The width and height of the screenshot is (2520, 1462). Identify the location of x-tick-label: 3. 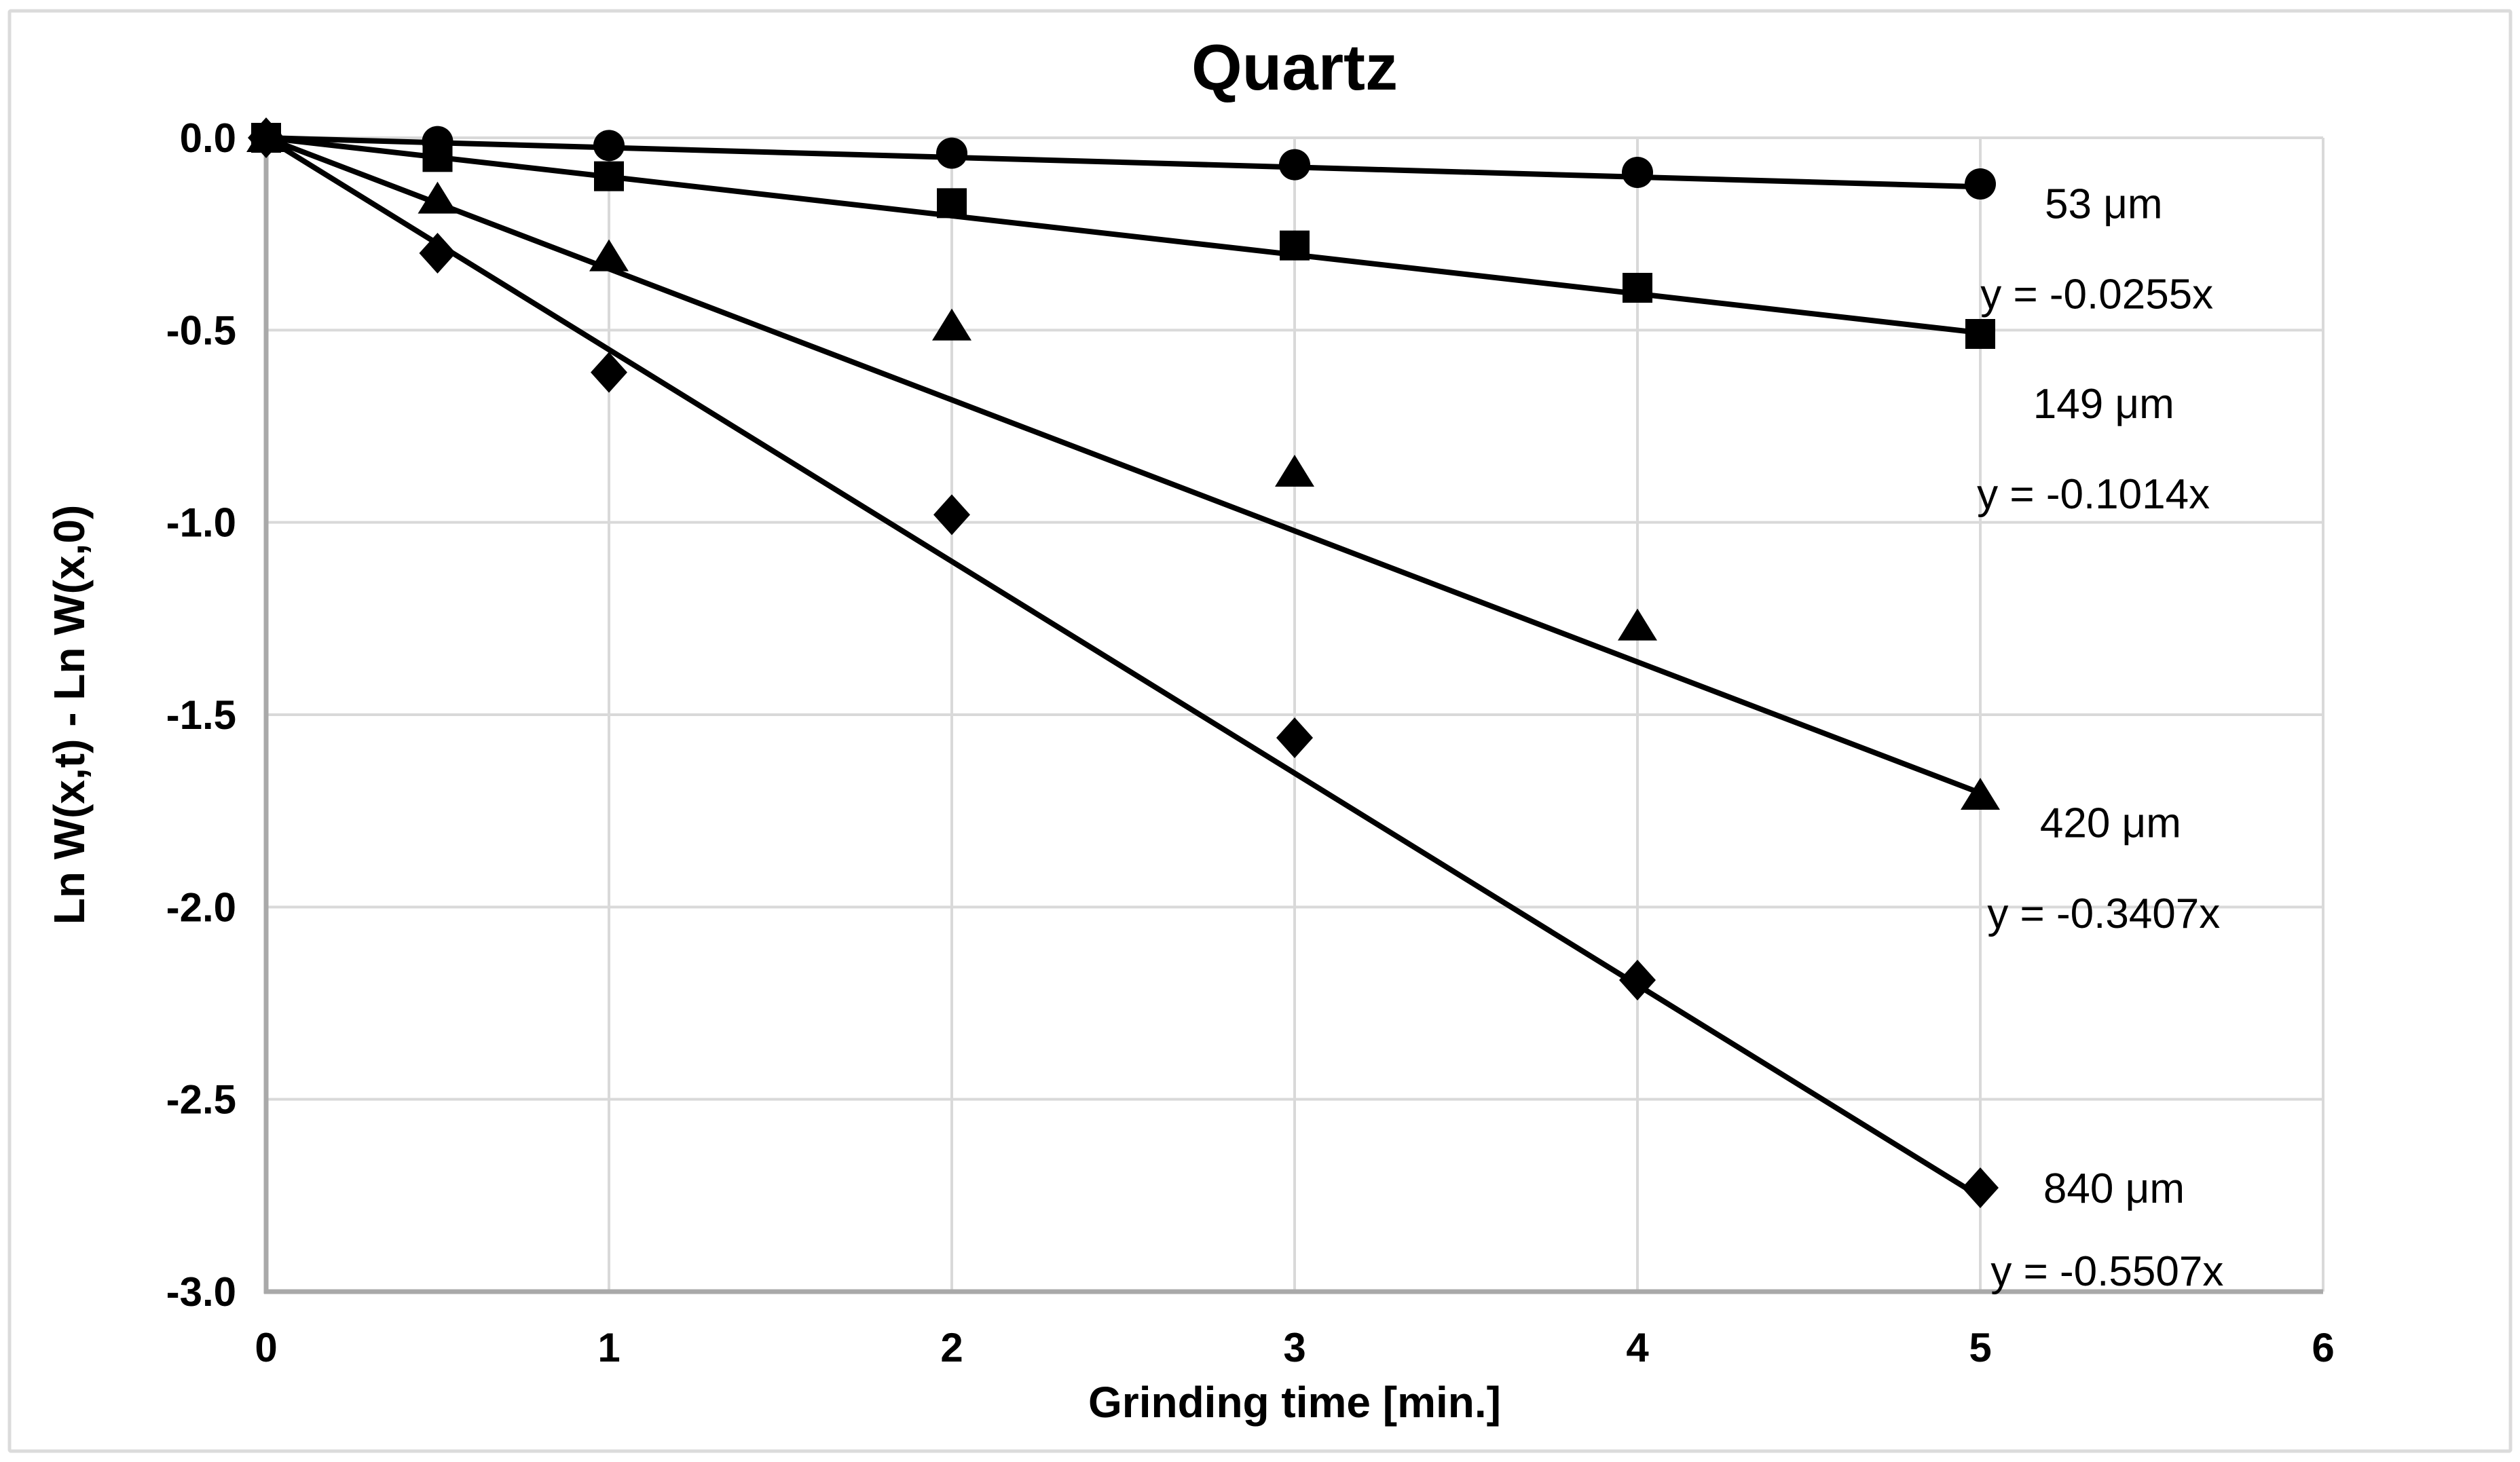
(1294, 1347).